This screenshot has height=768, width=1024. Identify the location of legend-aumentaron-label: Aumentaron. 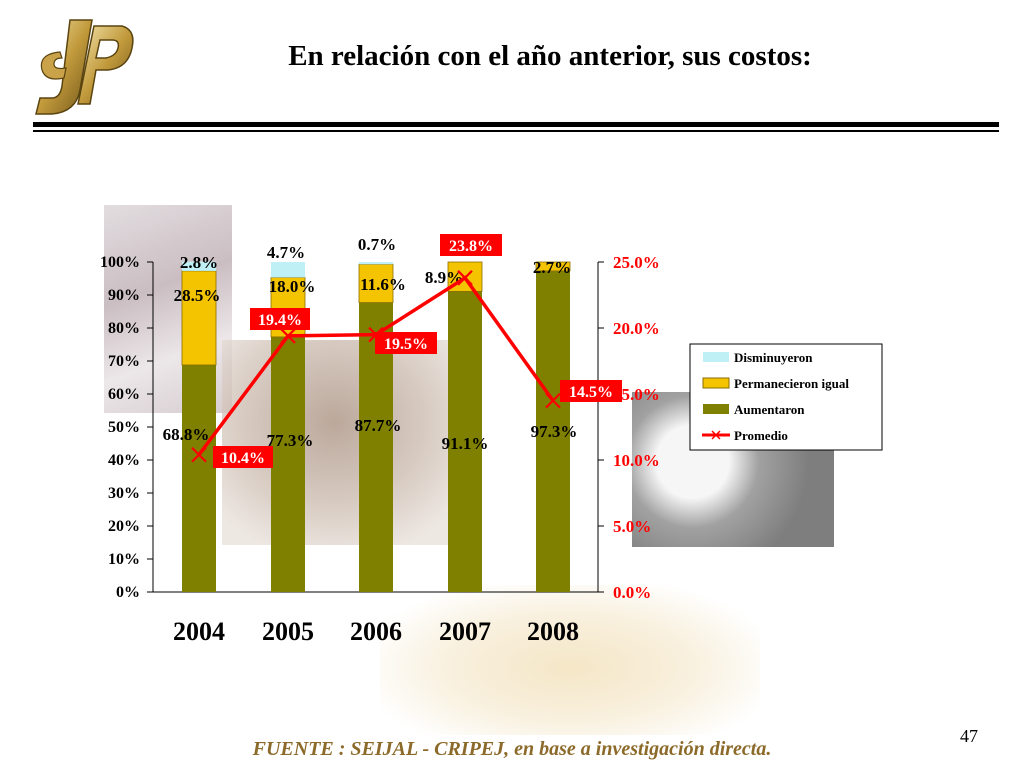
(769, 409).